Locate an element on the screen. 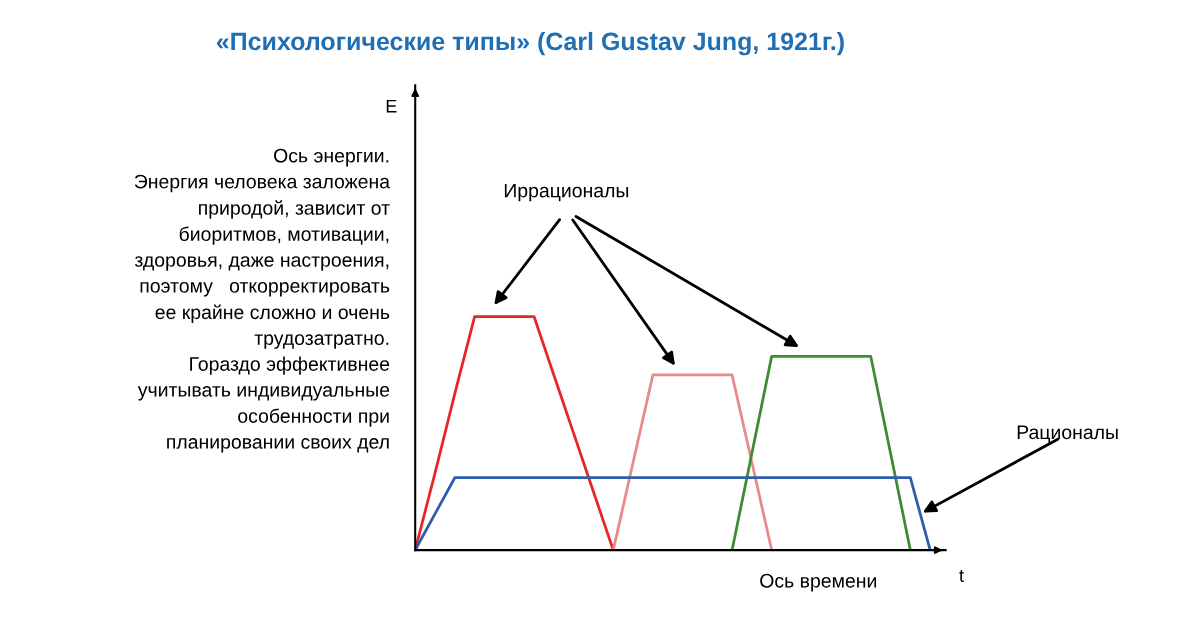 The width and height of the screenshot is (1200, 623). text: Иррационалы is located at coordinates (566, 192).